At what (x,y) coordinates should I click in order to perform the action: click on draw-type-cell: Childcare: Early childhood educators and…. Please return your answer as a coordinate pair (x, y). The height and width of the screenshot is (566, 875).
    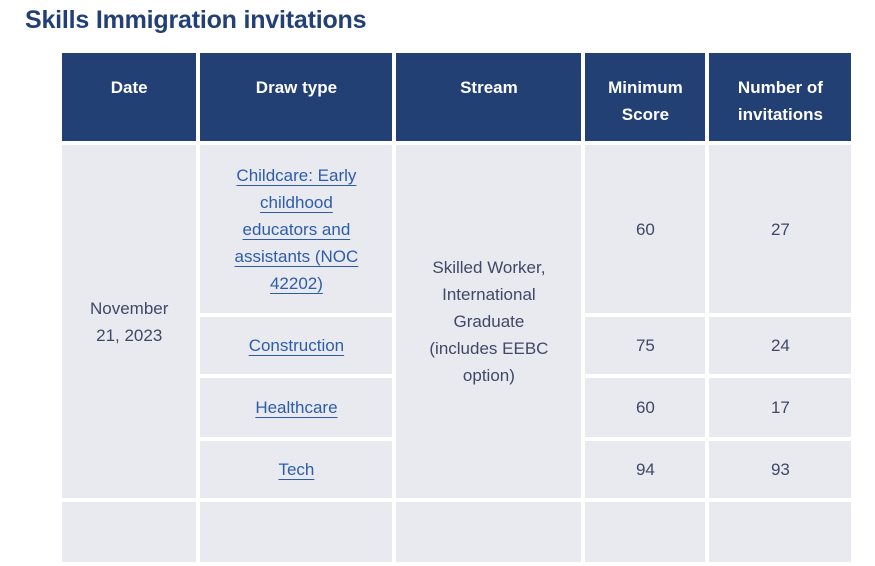
    Looking at the image, I should click on (296, 229).